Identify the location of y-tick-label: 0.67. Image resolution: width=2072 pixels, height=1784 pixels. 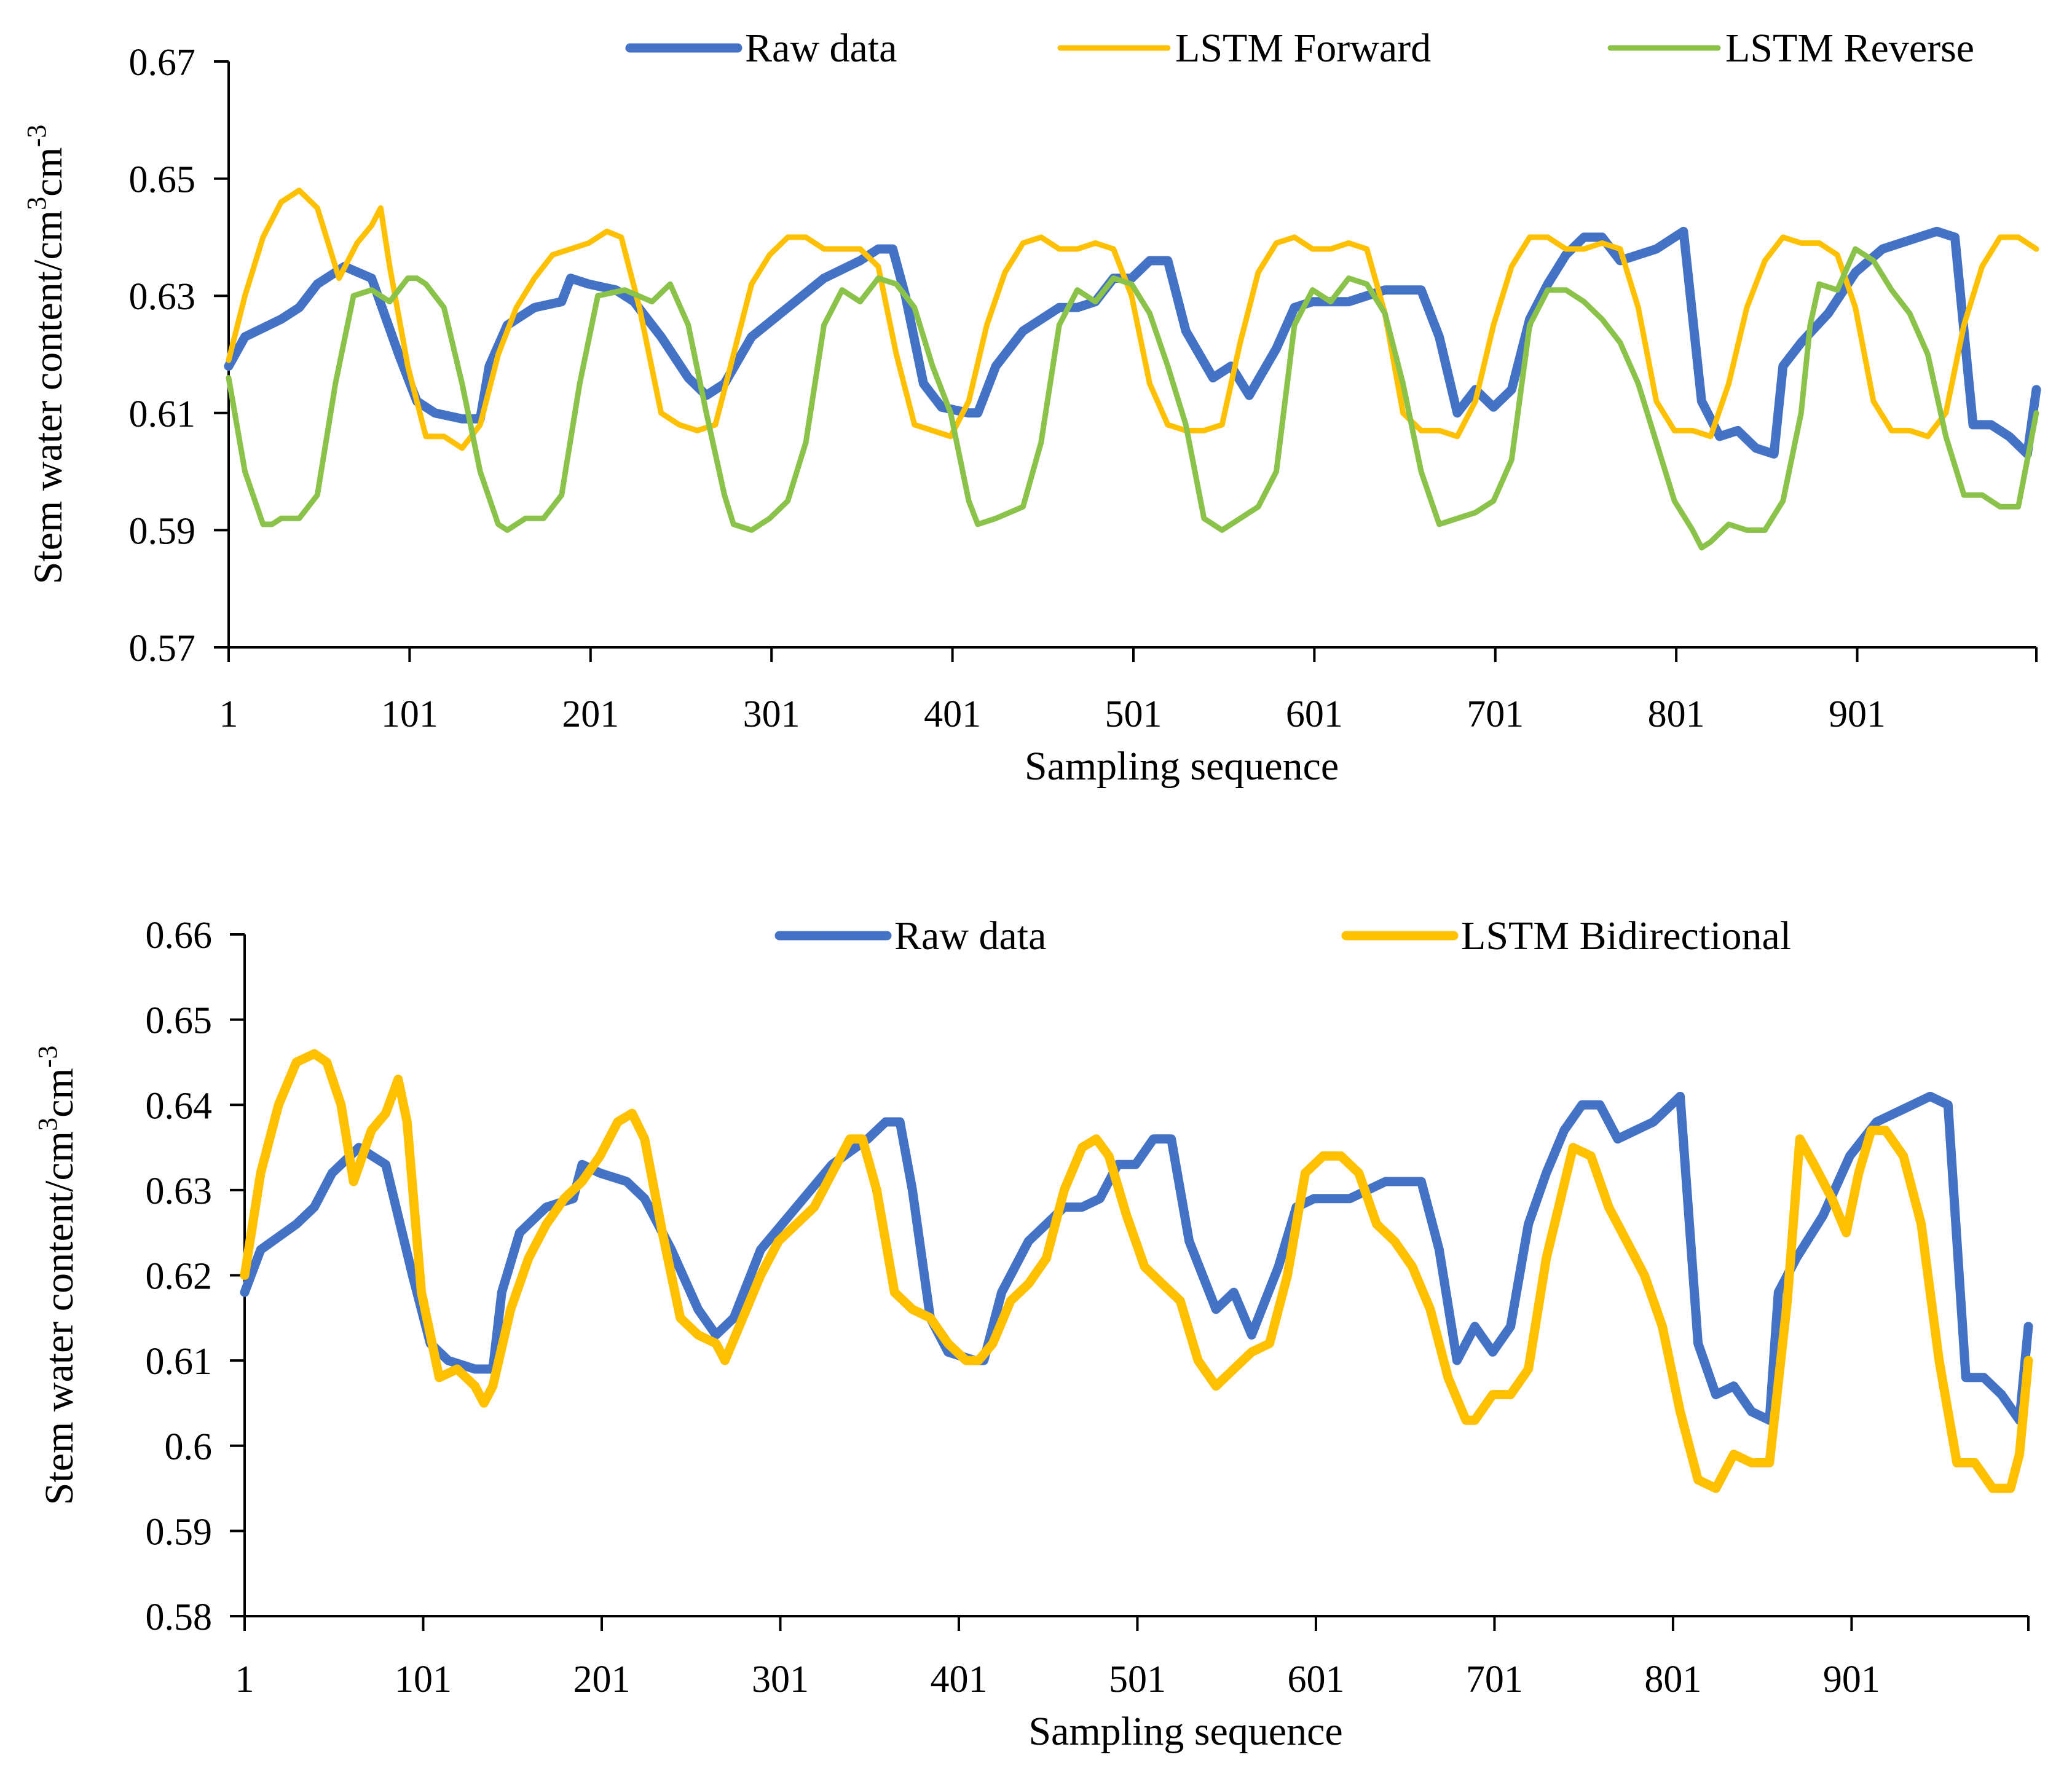
(163, 63).